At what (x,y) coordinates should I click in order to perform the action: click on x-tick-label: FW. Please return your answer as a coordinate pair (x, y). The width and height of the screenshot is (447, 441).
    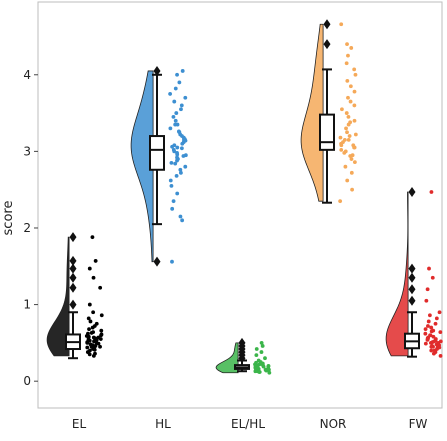
    Looking at the image, I should click on (418, 424).